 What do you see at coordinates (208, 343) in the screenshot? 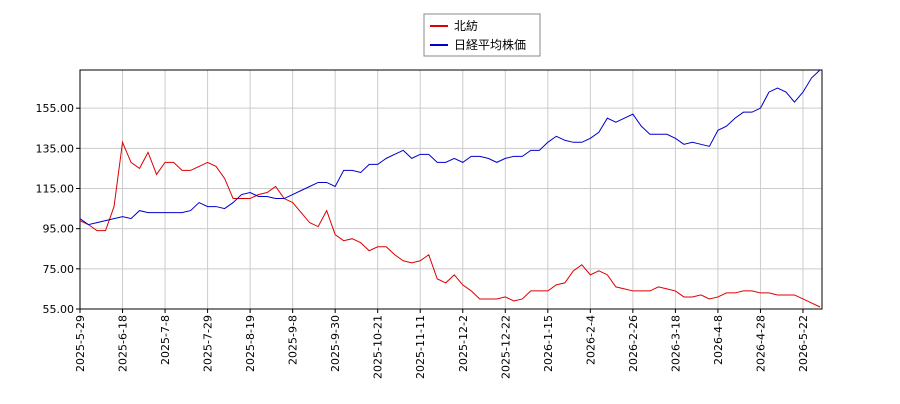
I see `x-tick-label: 2025-7-29` at bounding box center [208, 343].